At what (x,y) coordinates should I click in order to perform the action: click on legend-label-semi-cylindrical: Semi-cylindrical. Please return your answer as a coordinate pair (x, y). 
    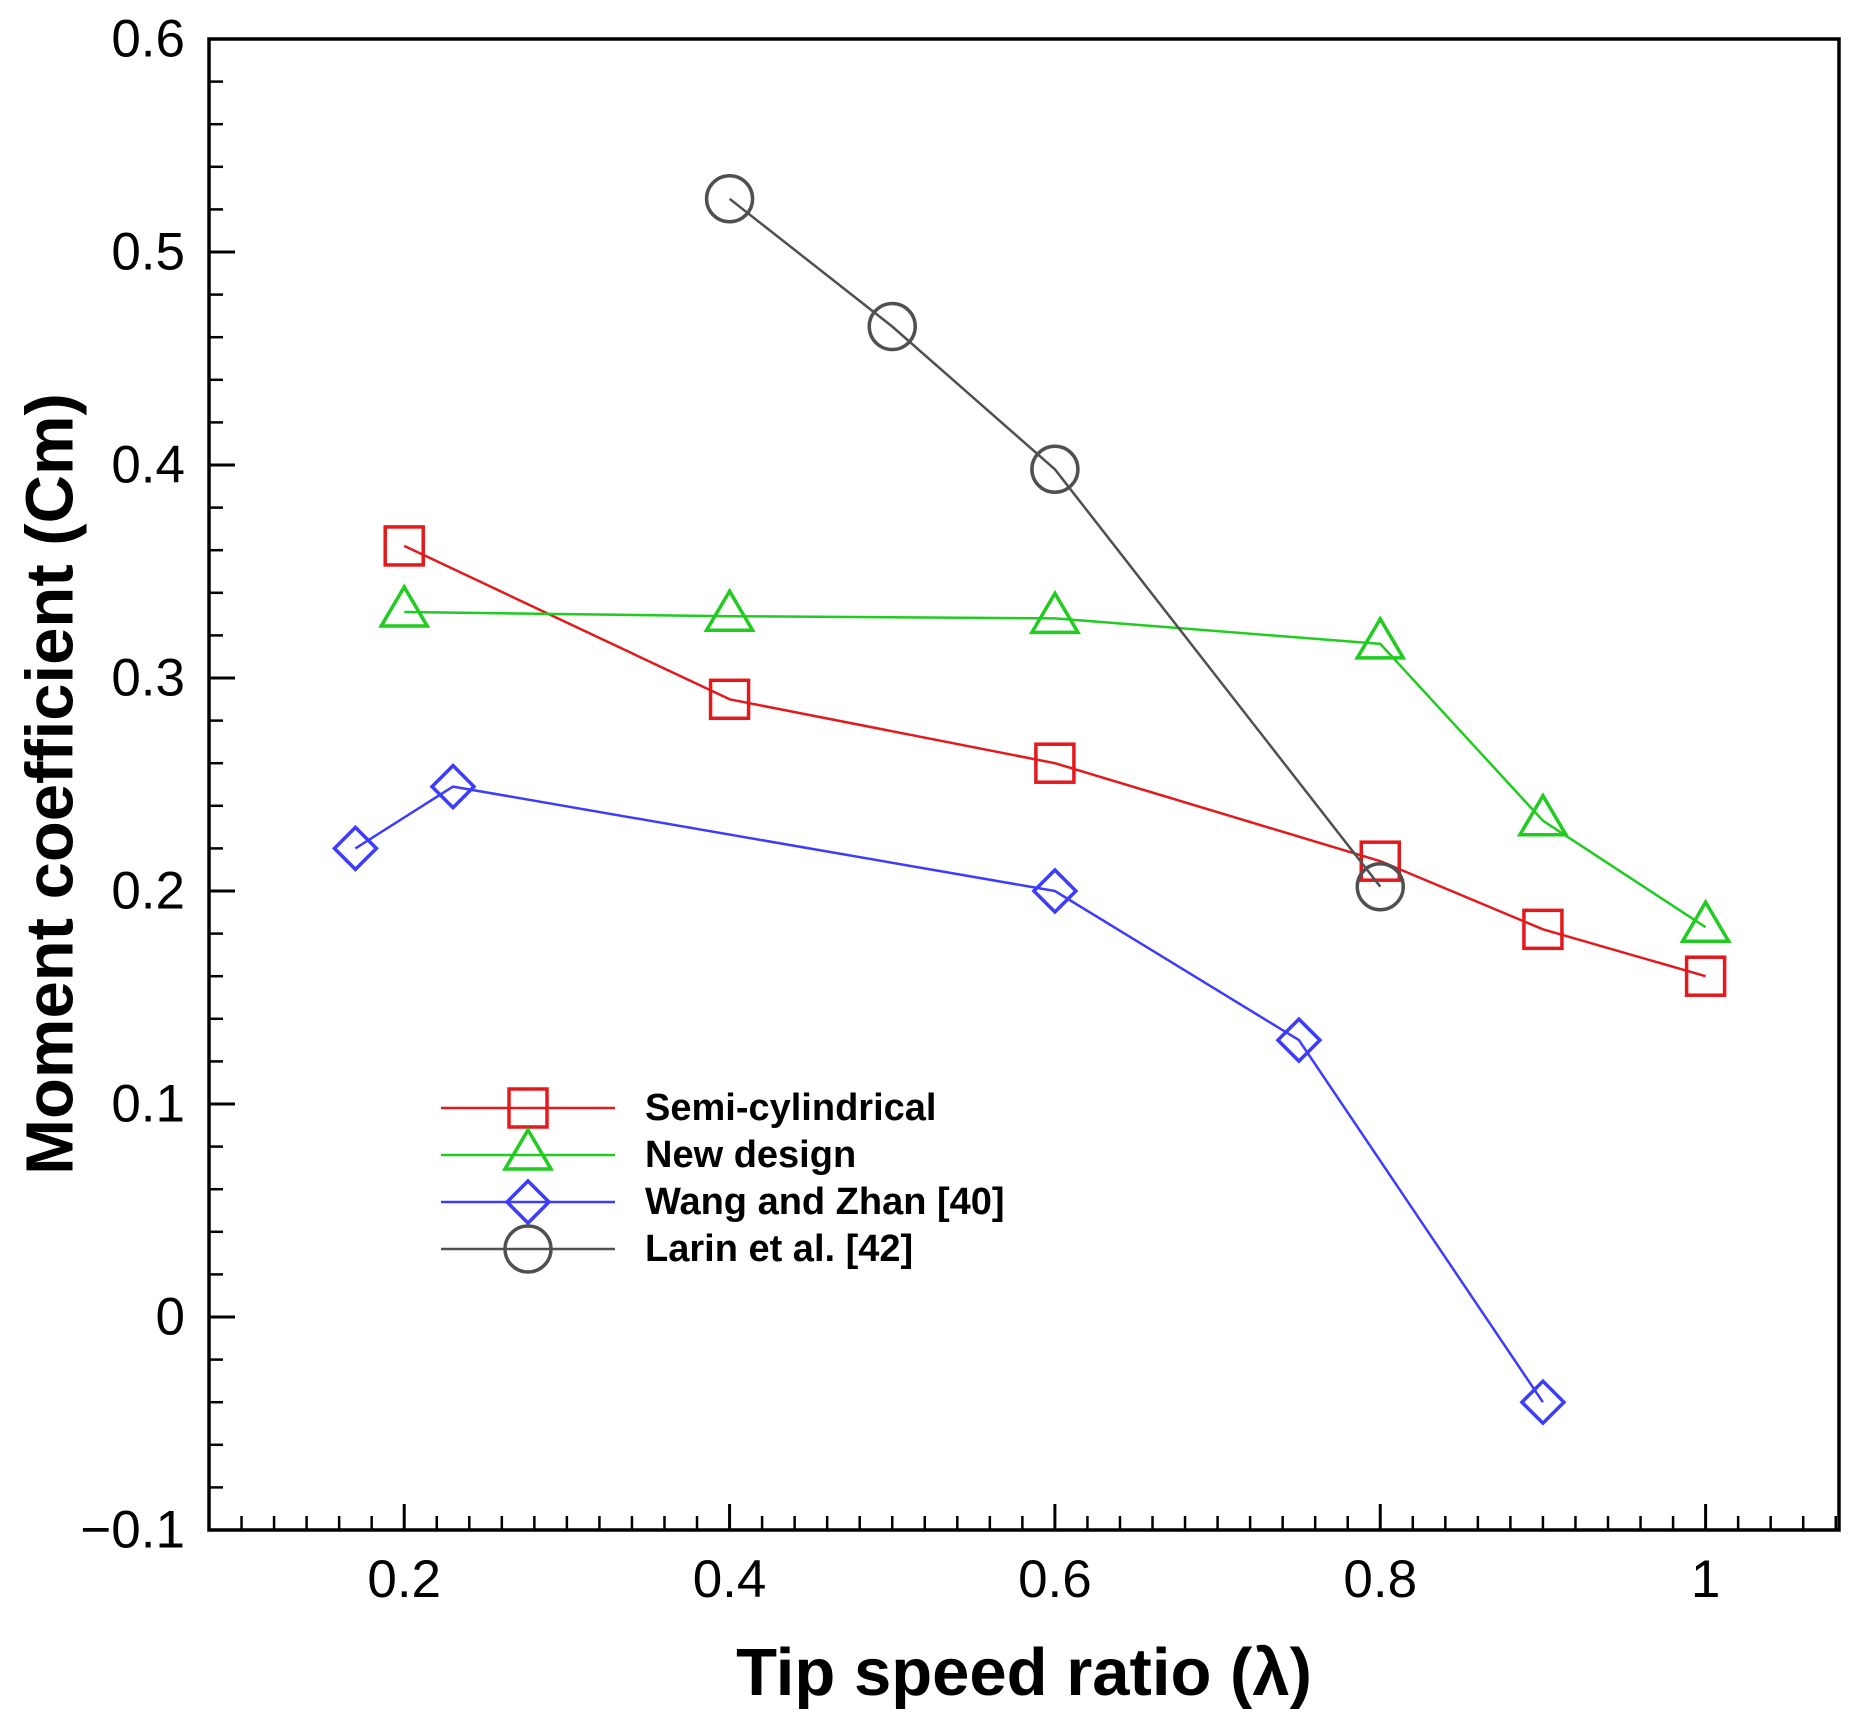
    Looking at the image, I should click on (790, 1108).